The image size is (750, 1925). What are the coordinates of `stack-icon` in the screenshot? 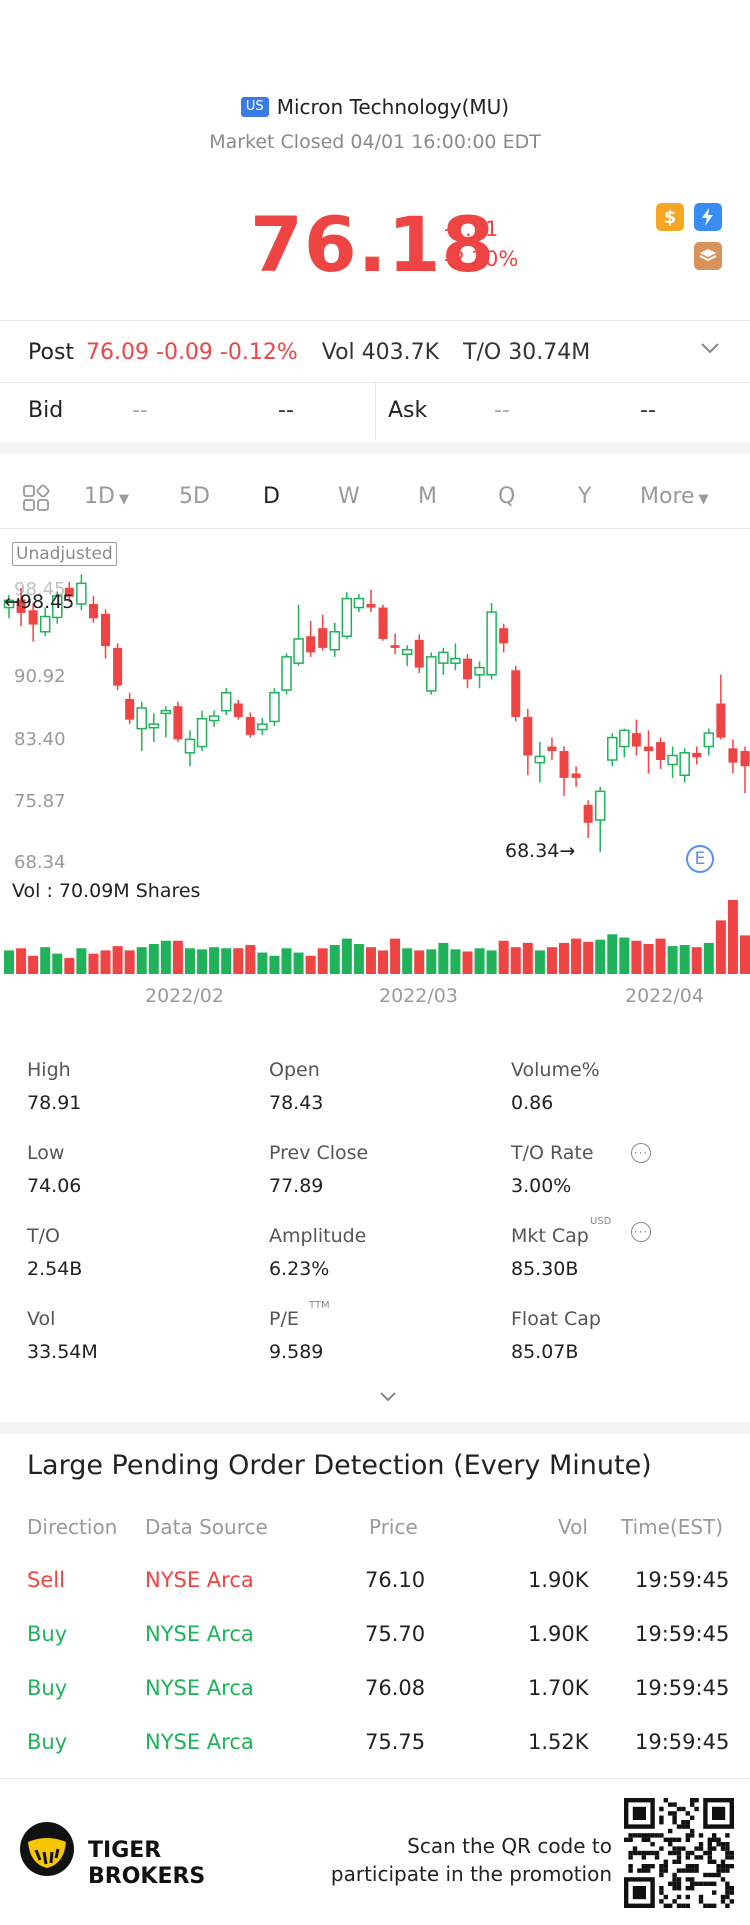 It's located at (708, 256).